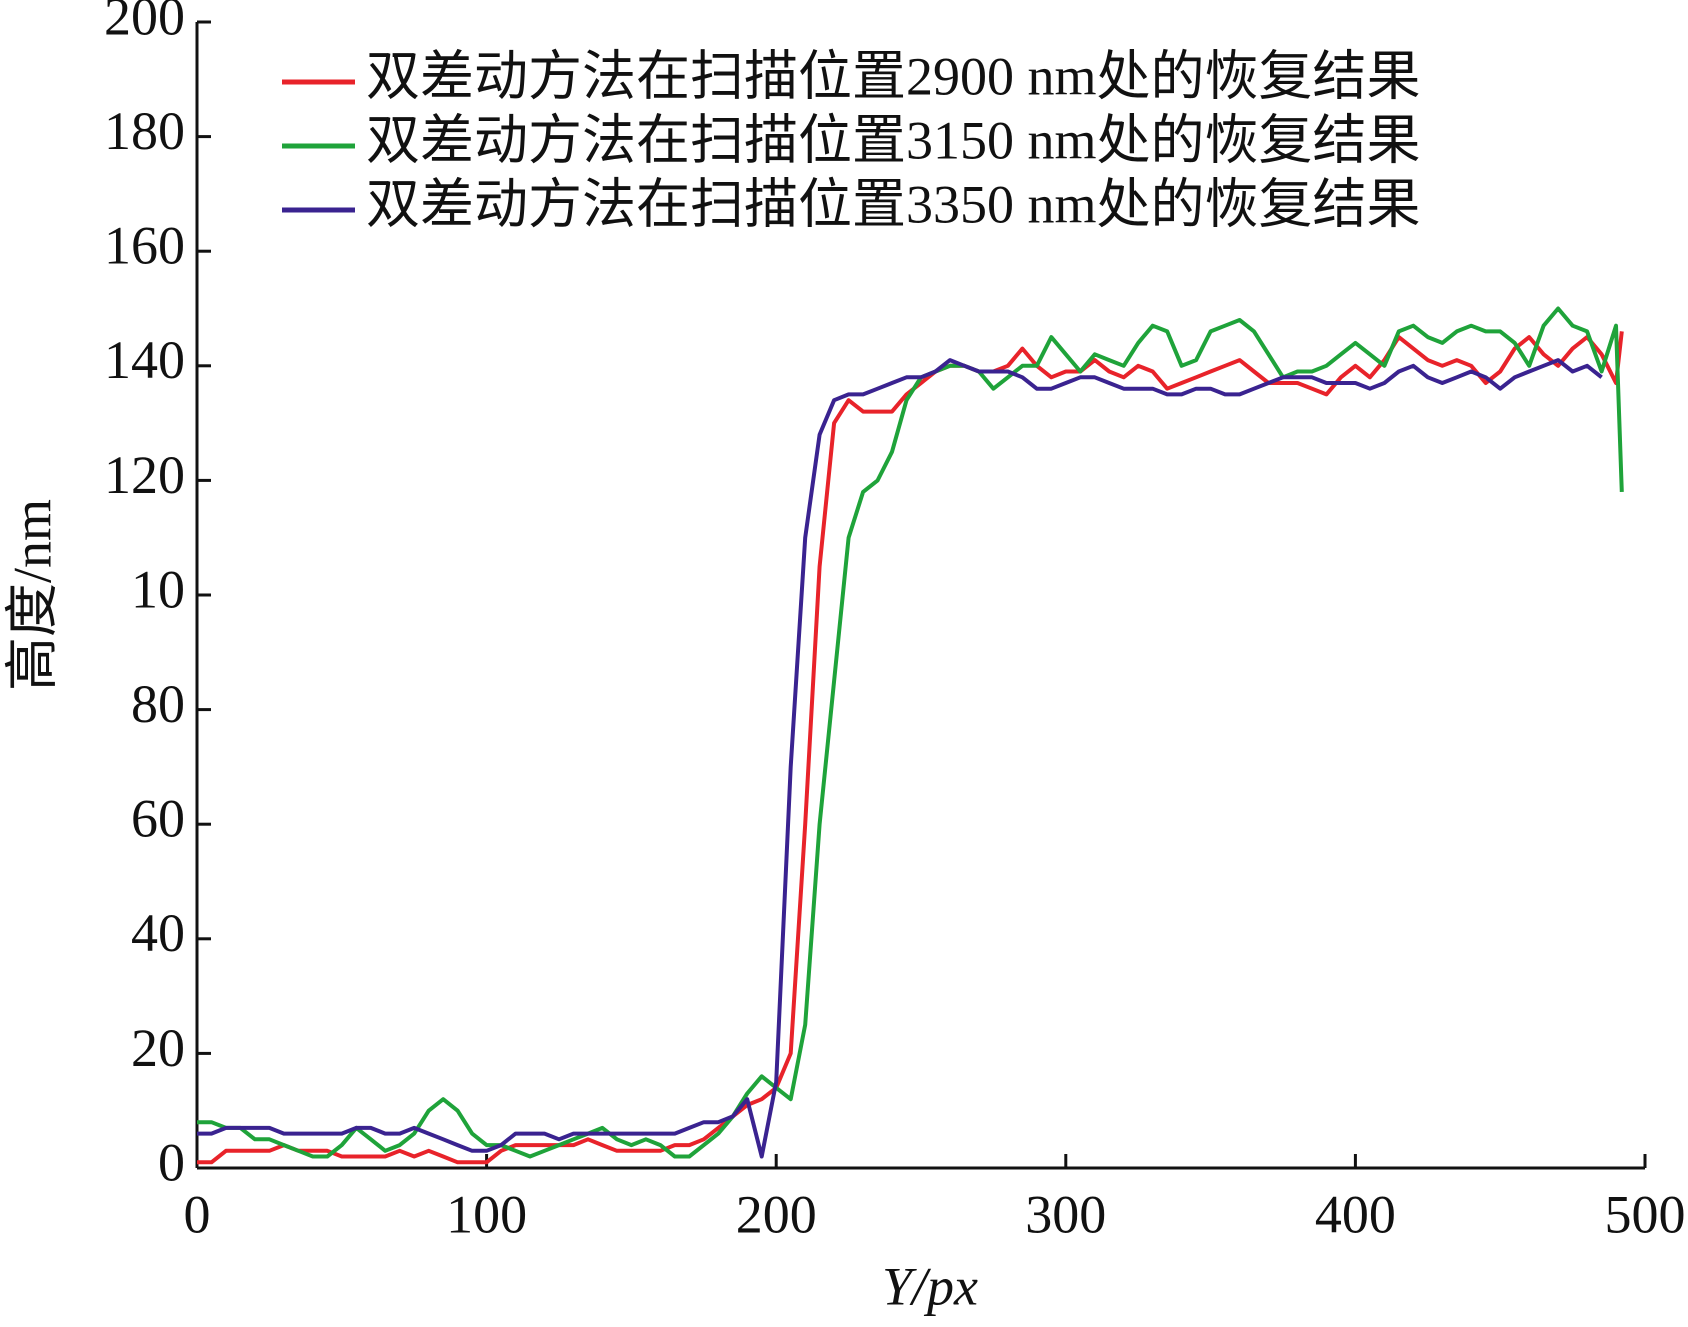  I want to click on y-tick-label: 0, so click(171, 1162).